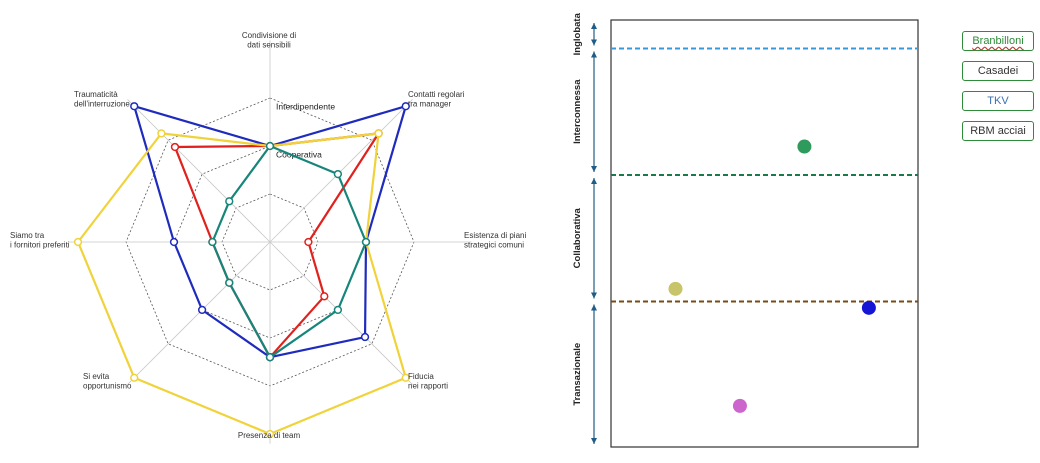 The height and width of the screenshot is (463, 1040). I want to click on point-casadei, so click(804, 146).